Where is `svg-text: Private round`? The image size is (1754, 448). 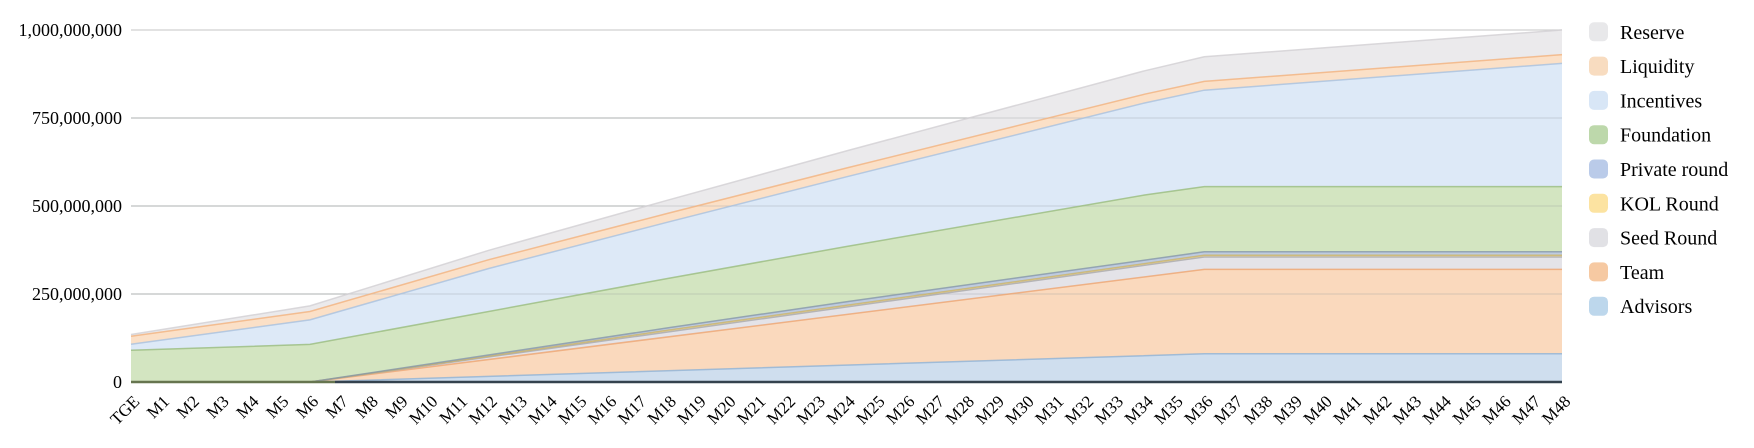
svg-text: Private round is located at coordinates (1674, 170).